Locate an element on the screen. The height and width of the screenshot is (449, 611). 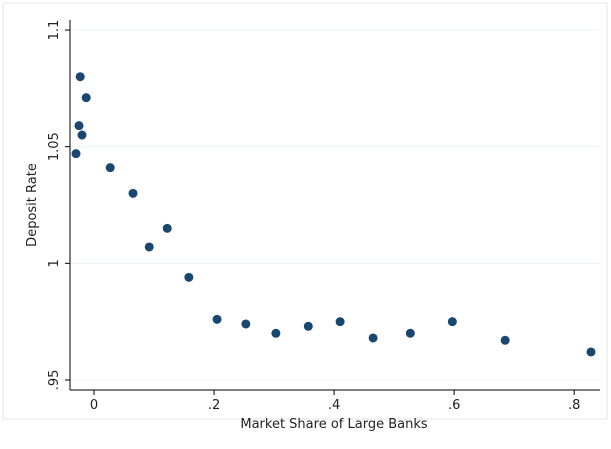
y-axis-label: Deposit Rate is located at coordinates (32, 205).